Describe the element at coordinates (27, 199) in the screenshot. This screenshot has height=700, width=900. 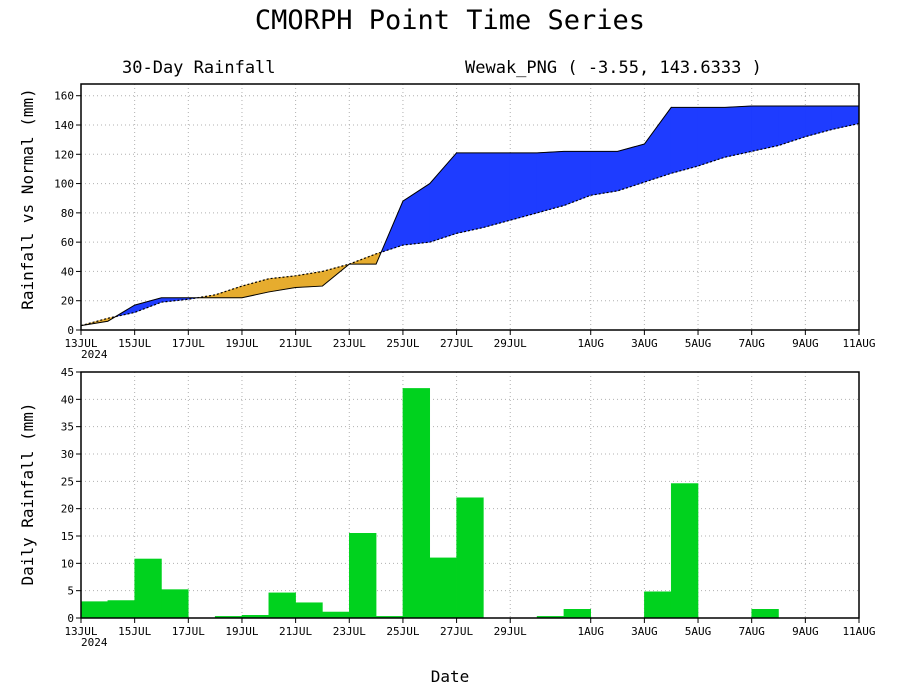
I see `top-y-axis-label: Rainfall vs Normal (mm)` at that location.